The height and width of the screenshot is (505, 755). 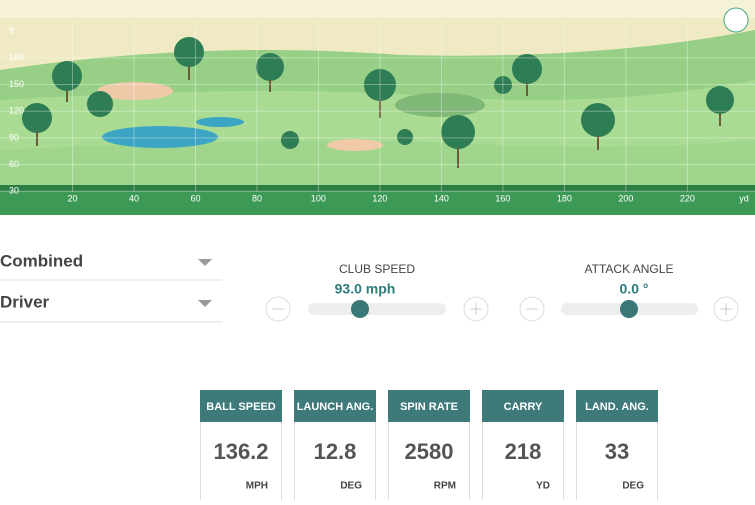 I want to click on stat-card: LAND. ANG. 33 DEG, so click(x=617, y=447).